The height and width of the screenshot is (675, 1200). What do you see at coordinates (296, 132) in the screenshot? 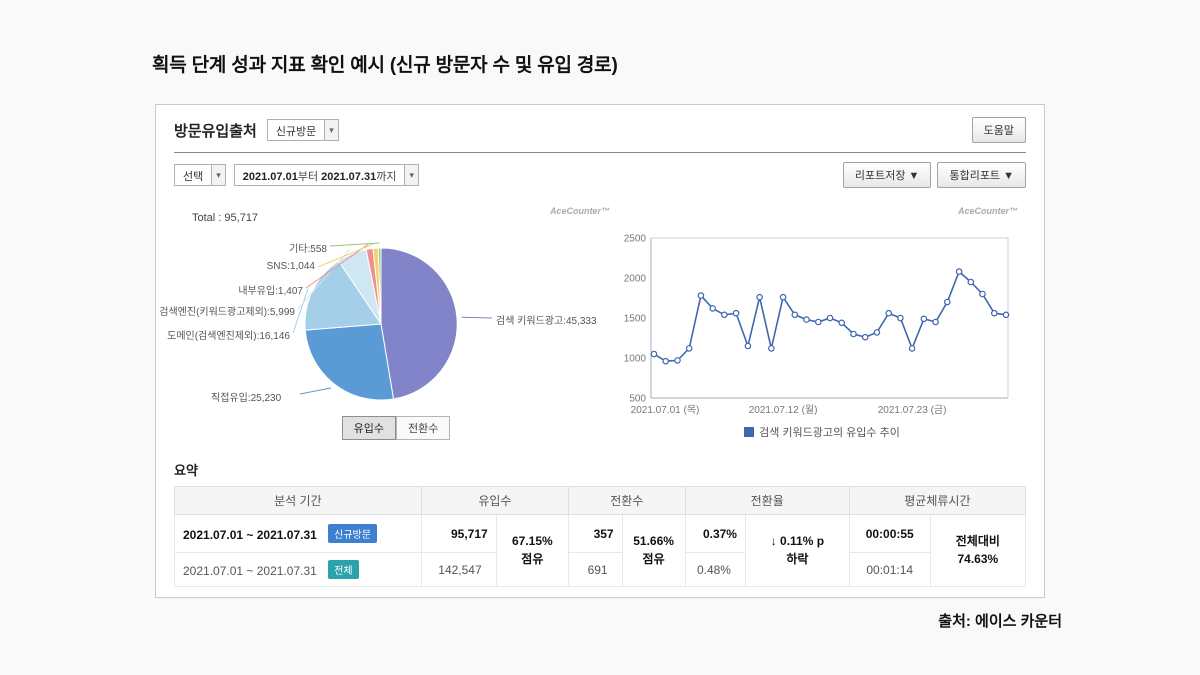
I see `visit-type-value: 신규방문` at bounding box center [296, 132].